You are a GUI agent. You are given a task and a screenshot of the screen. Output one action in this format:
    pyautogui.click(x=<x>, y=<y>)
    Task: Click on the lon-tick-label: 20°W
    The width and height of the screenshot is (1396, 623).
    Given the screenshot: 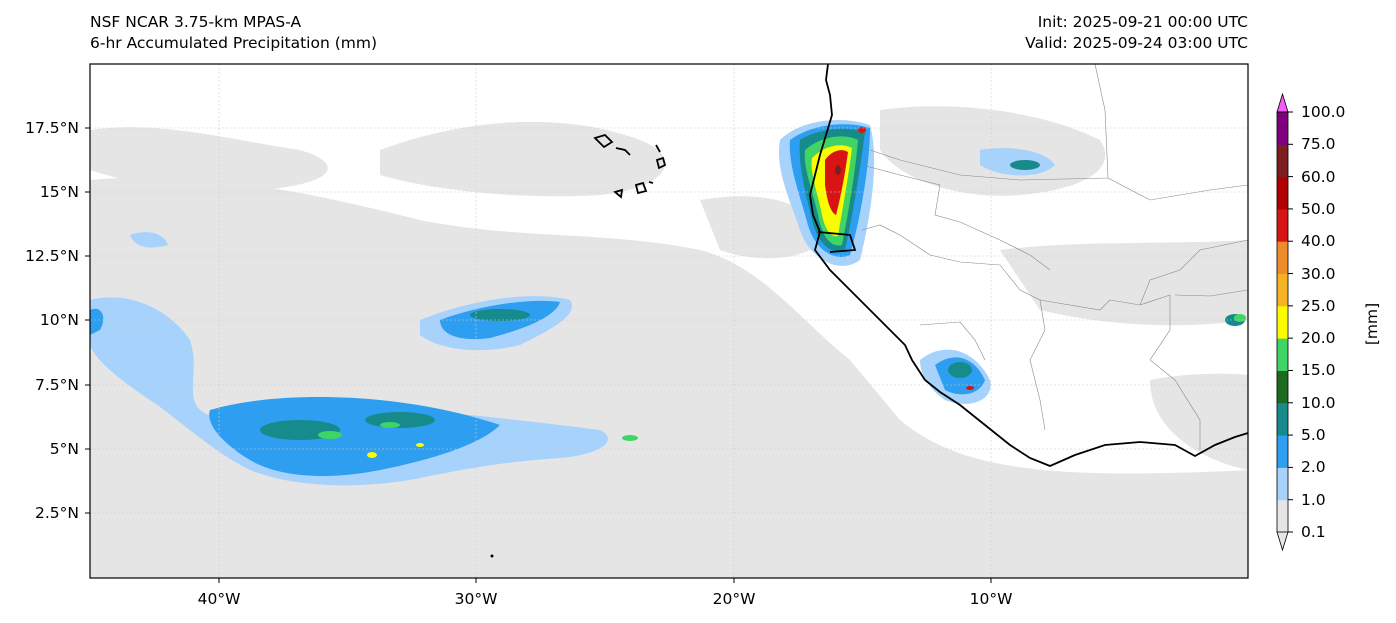 What is the action you would take?
    pyautogui.click(x=734, y=599)
    